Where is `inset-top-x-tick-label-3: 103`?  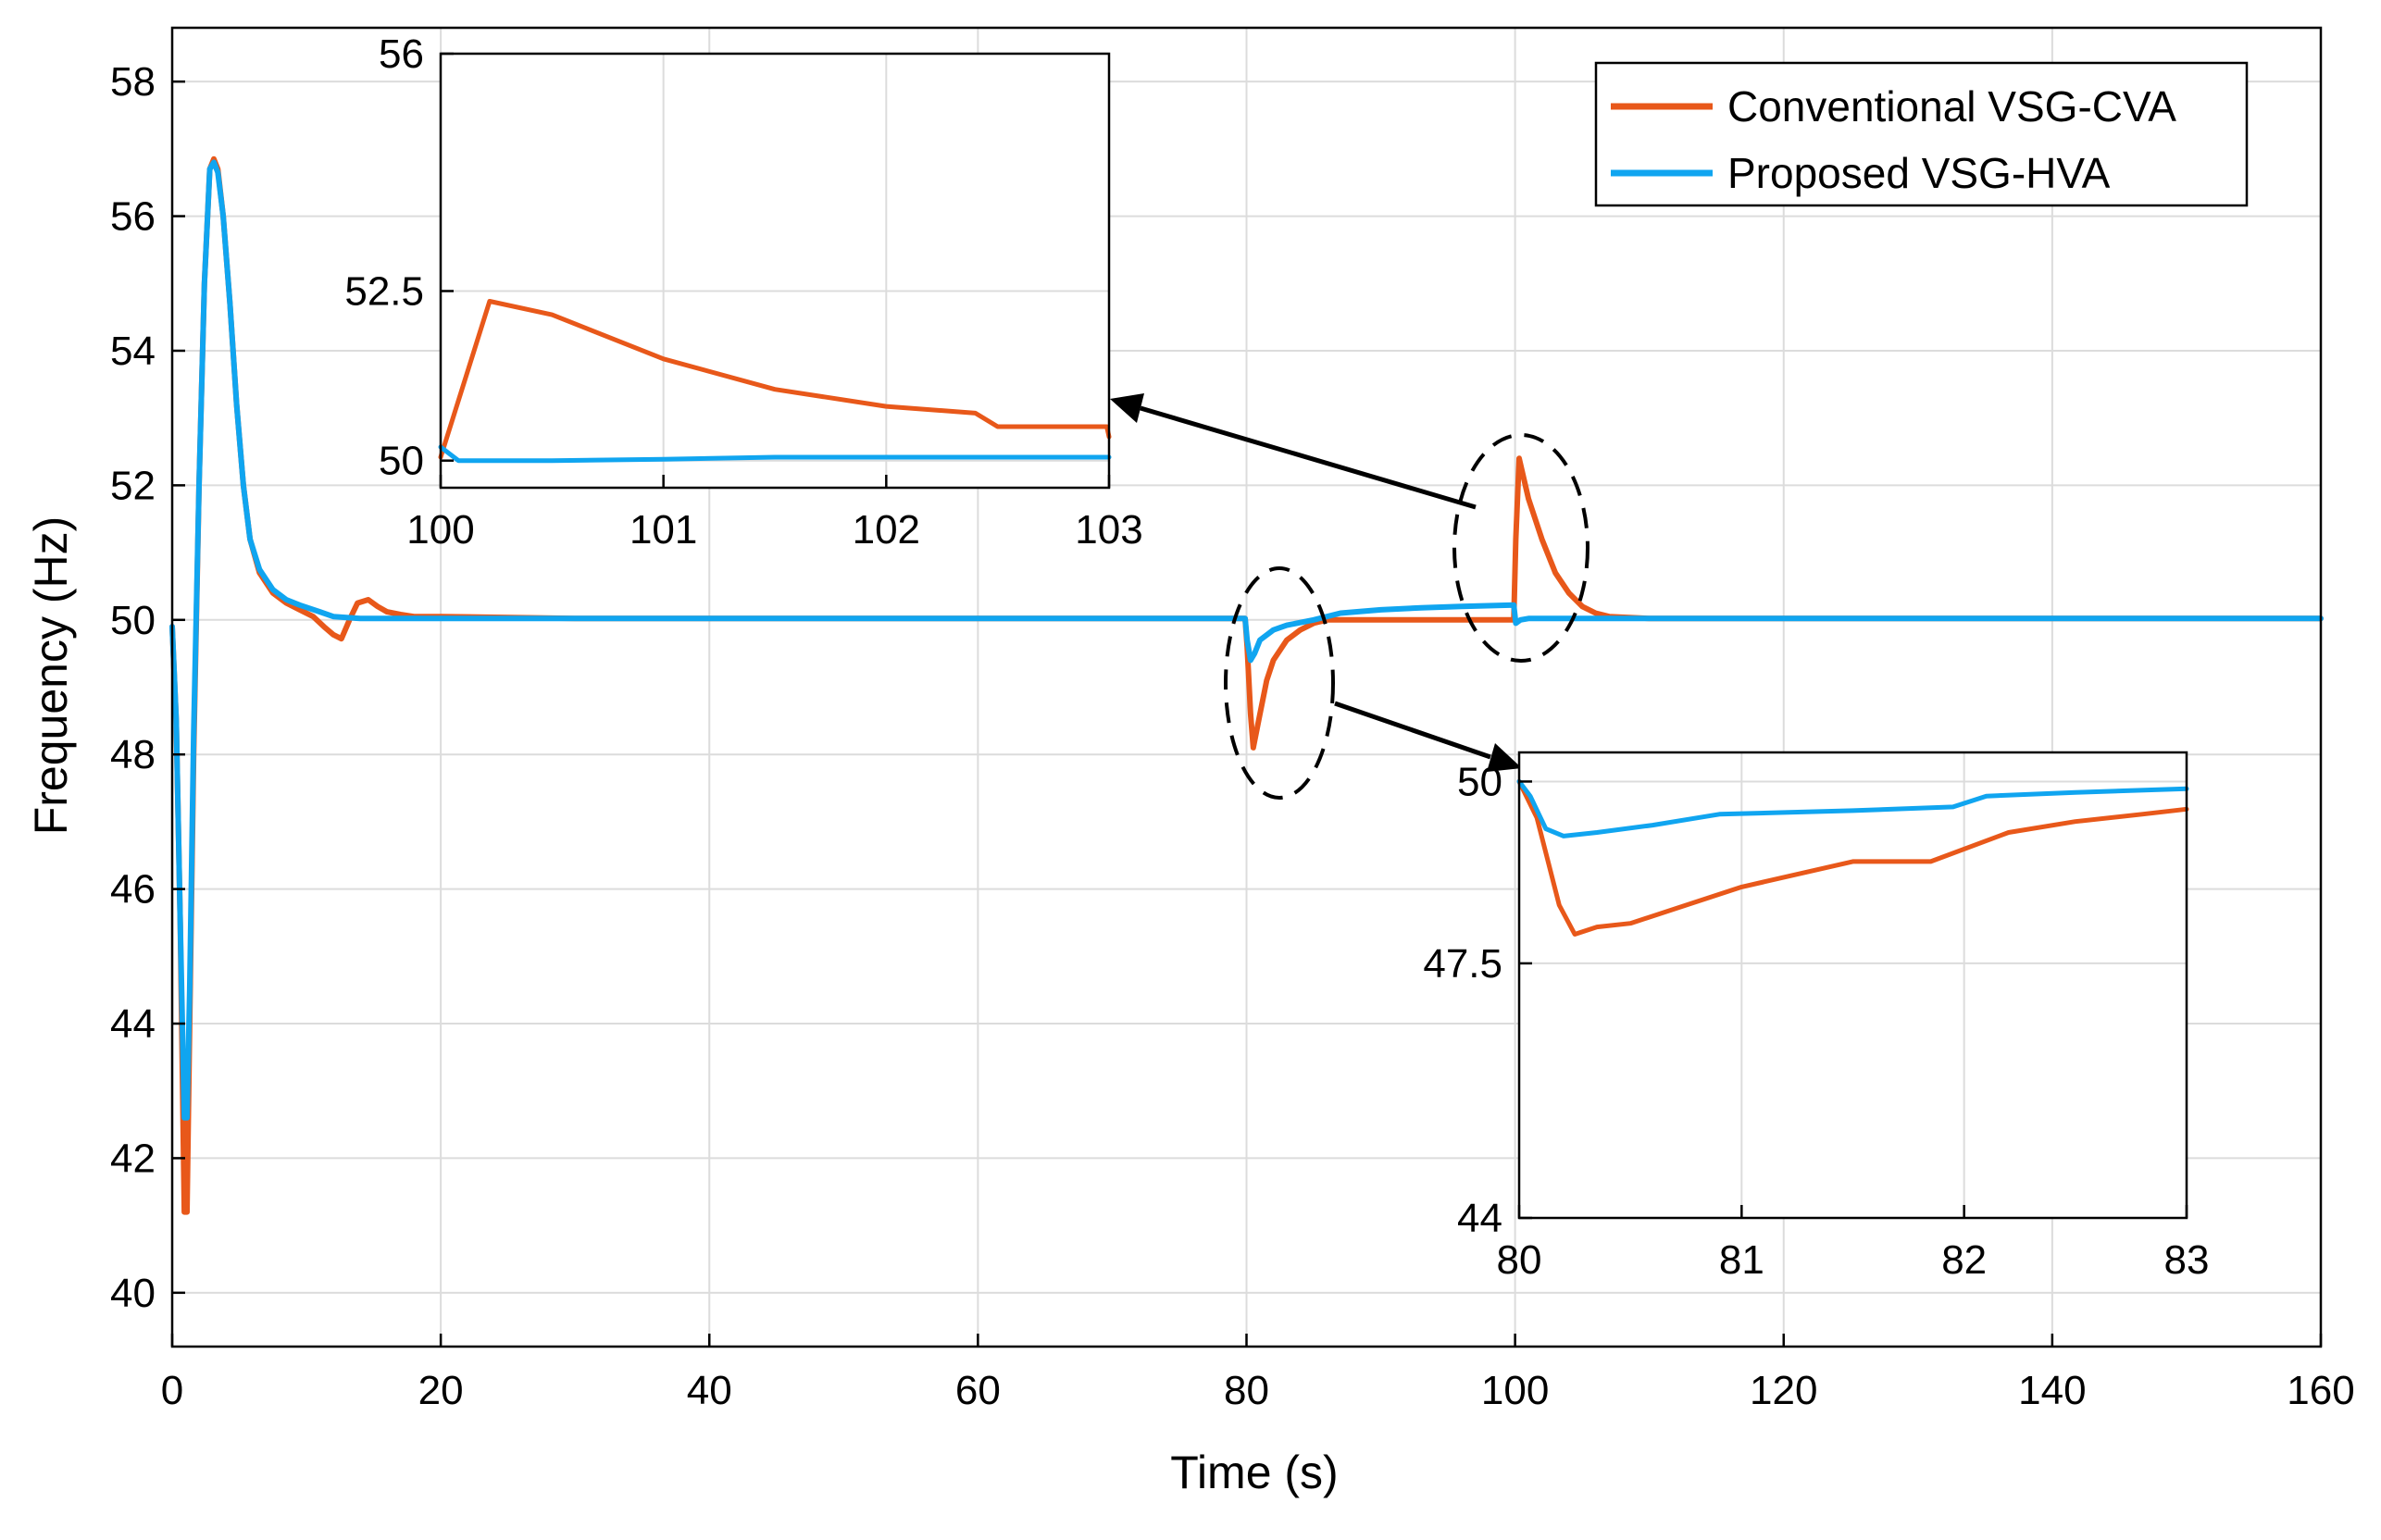 inset-top-x-tick-label-3: 103 is located at coordinates (1108, 530).